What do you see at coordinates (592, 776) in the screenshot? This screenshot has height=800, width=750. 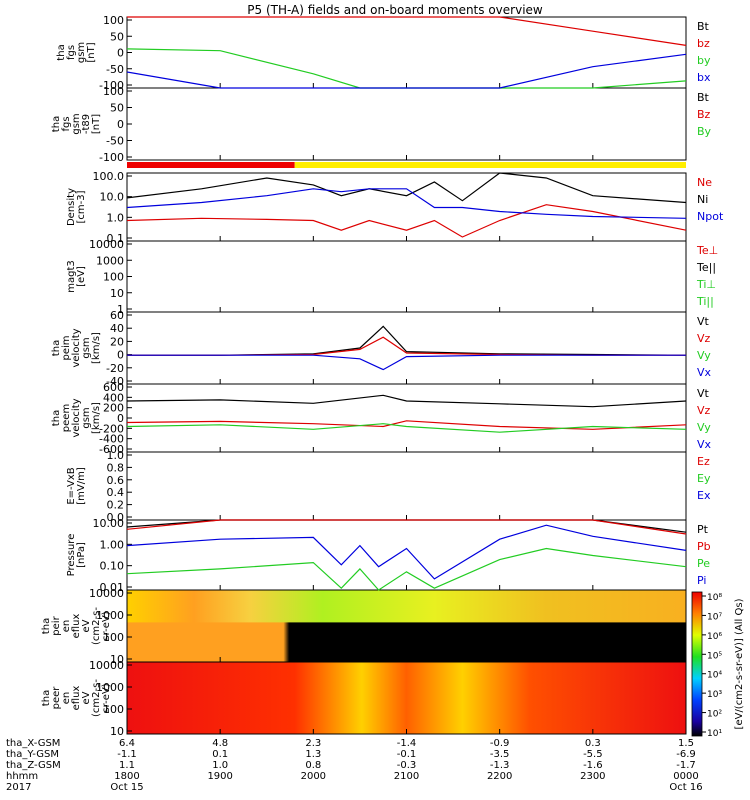 I see `axis-row-value: 2300` at bounding box center [592, 776].